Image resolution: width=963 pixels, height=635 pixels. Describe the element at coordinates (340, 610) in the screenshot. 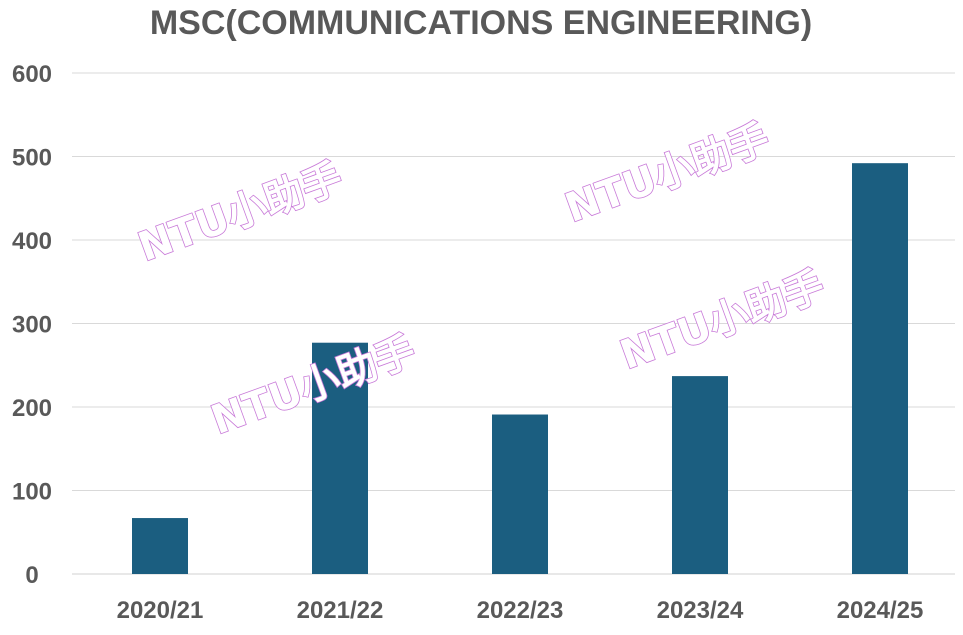

I see `x-tick-label: 2021/22` at that location.